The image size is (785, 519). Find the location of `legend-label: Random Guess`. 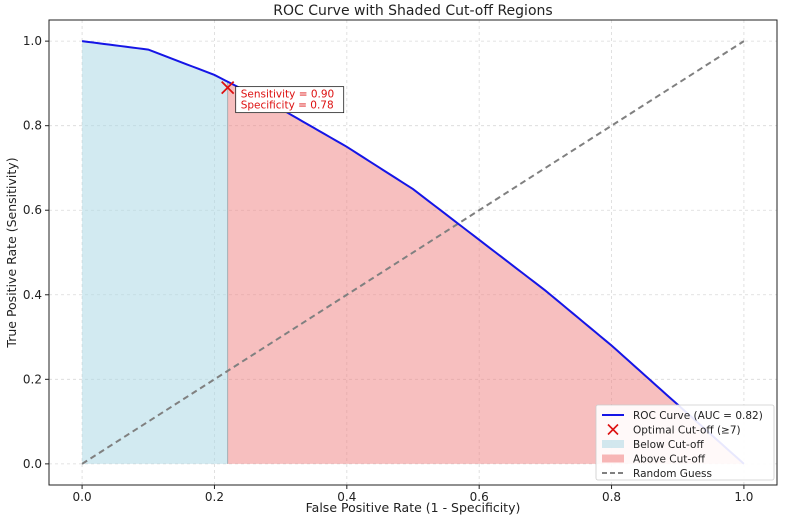

legend-label: Random Guess is located at coordinates (672, 474).